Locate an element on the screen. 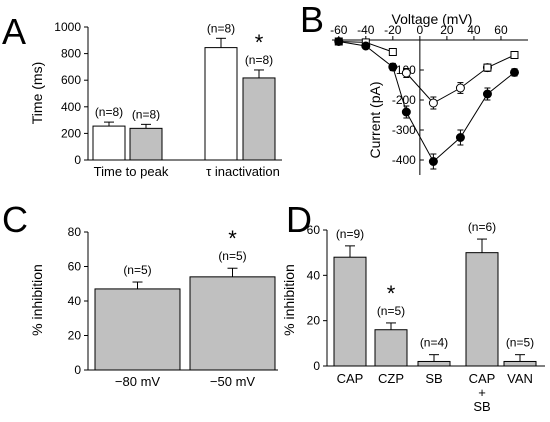 This screenshot has width=550, height=422. category-label: VAN is located at coordinates (520, 378).